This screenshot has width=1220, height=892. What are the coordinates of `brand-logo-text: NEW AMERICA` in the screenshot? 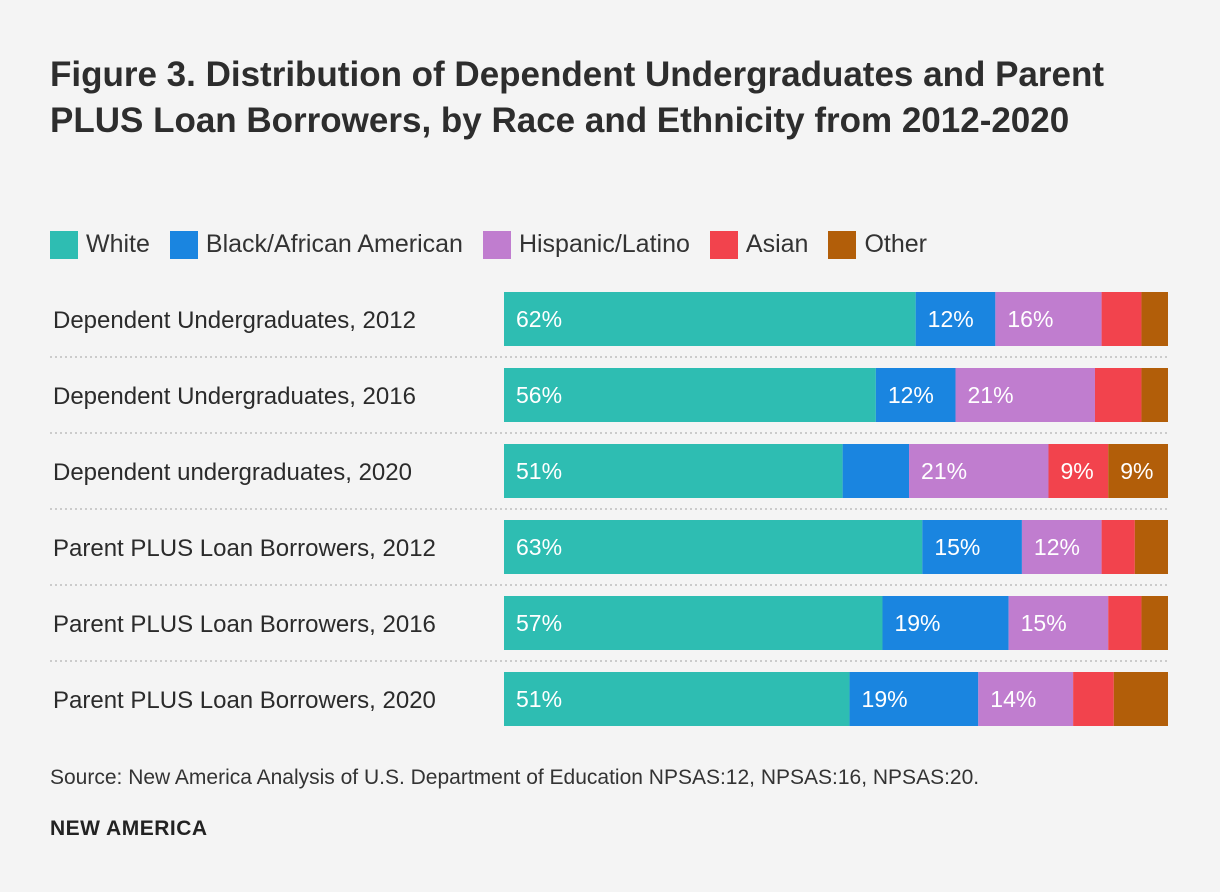 It's located at (129, 828).